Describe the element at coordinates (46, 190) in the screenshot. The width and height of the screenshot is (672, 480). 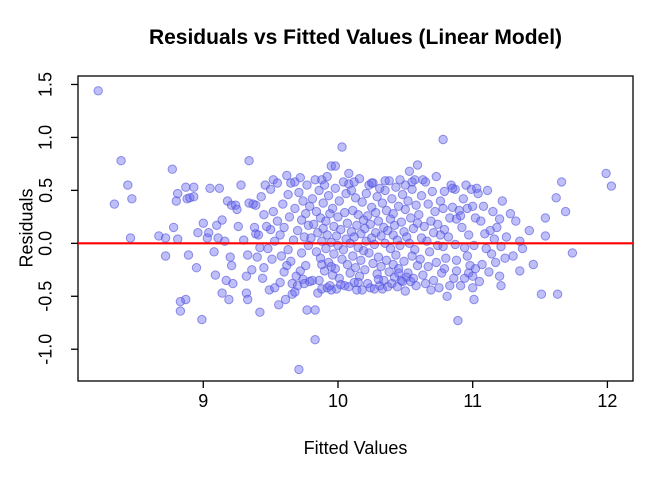
I see `y-tick-label: 0.5` at that location.